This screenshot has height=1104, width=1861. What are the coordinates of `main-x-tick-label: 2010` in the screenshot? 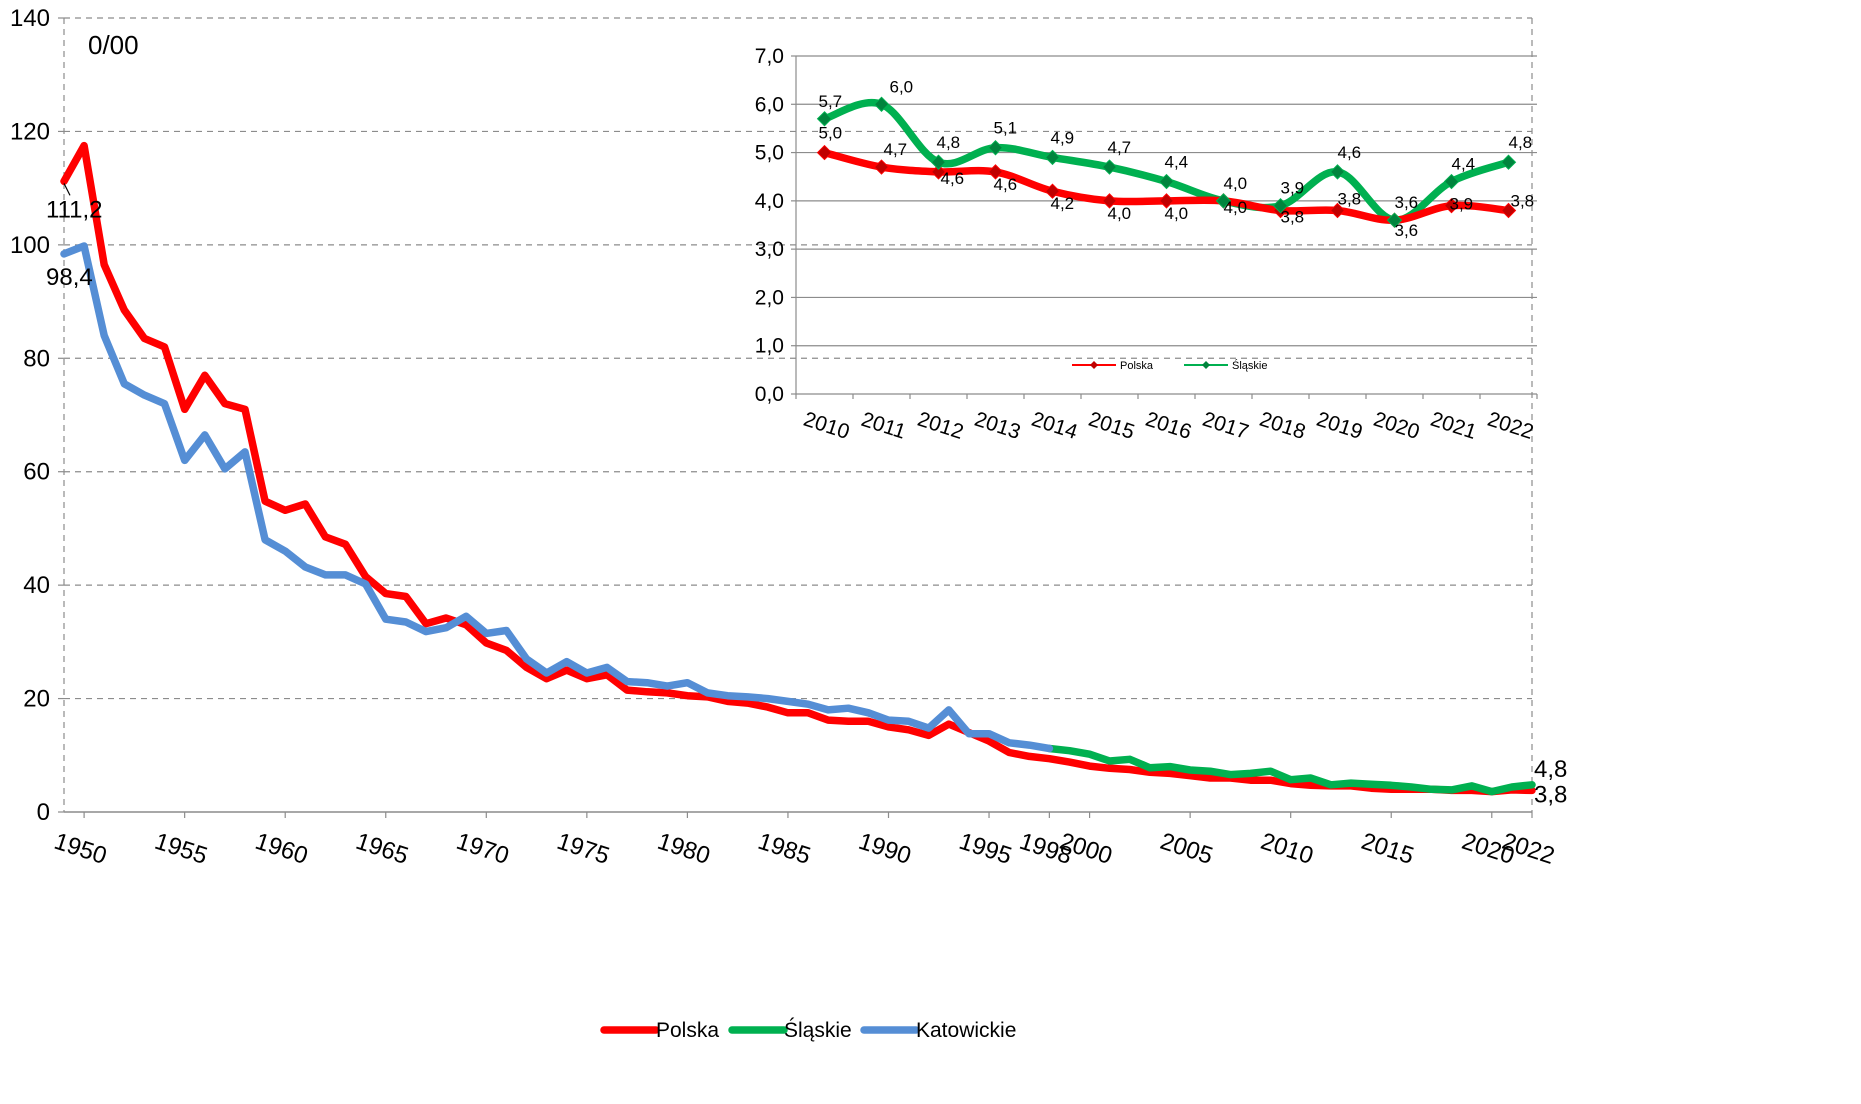 It's located at (1286, 849).